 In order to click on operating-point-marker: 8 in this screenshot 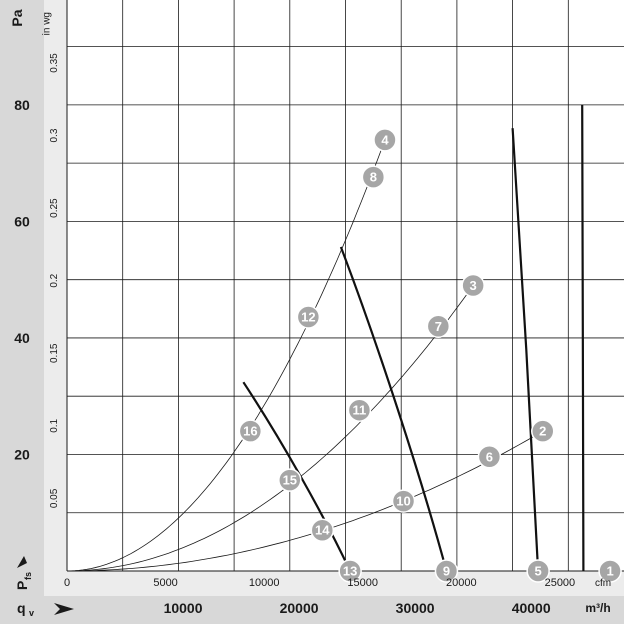, I will do `click(373, 177)`.